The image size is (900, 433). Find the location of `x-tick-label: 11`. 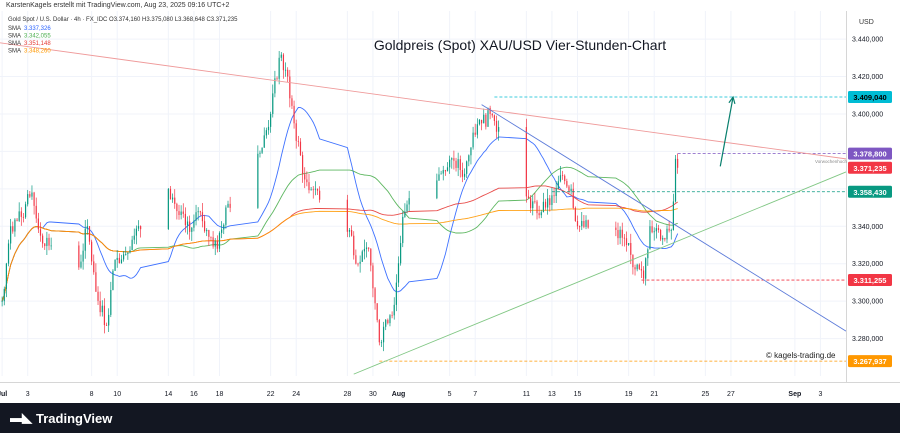

x-tick-label: 11 is located at coordinates (526, 394).